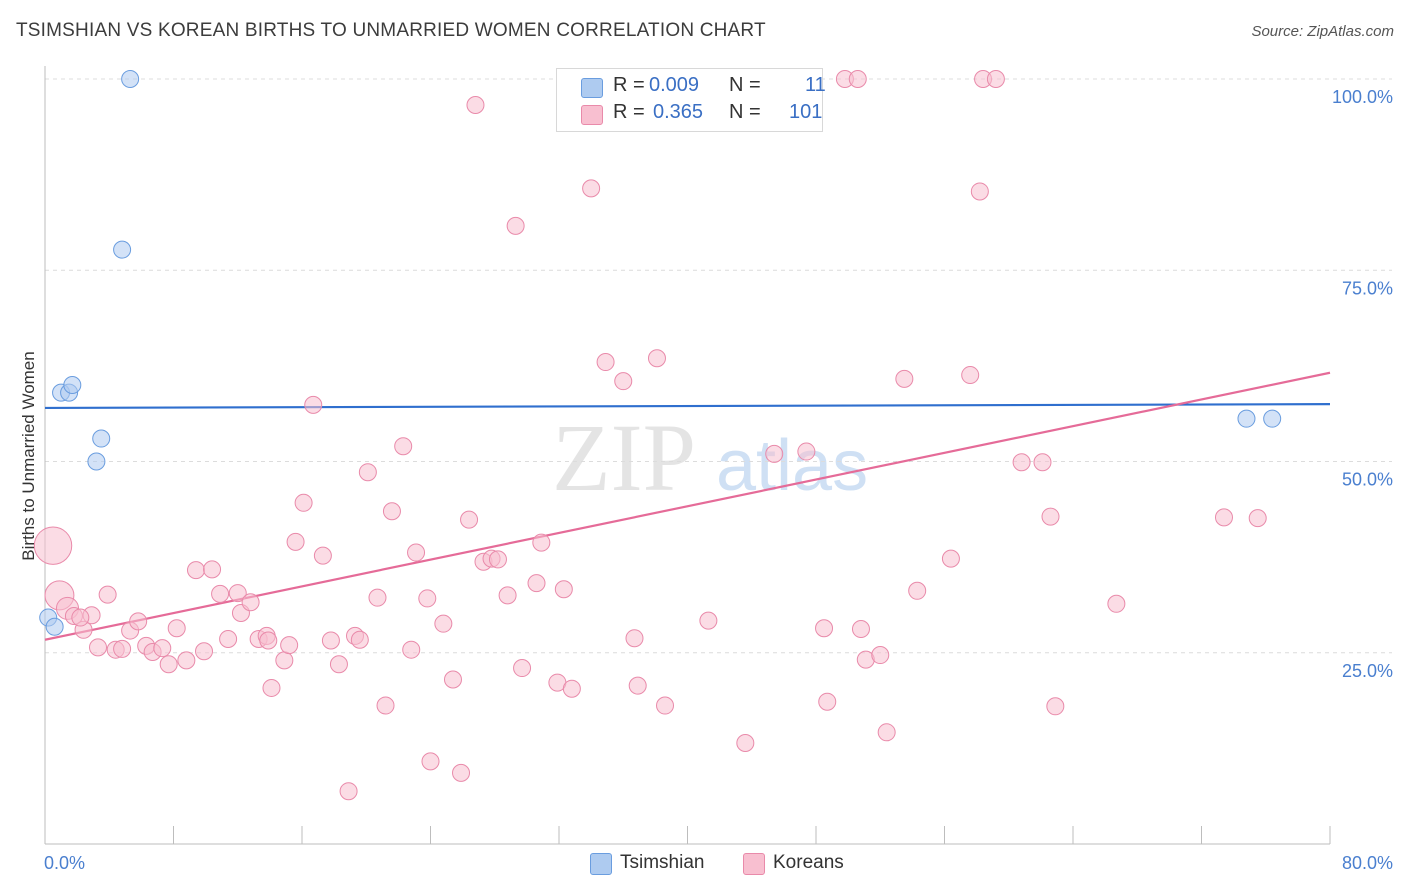 The height and width of the screenshot is (892, 1406). I want to click on r-value-koreans: 0.365, so click(678, 112).